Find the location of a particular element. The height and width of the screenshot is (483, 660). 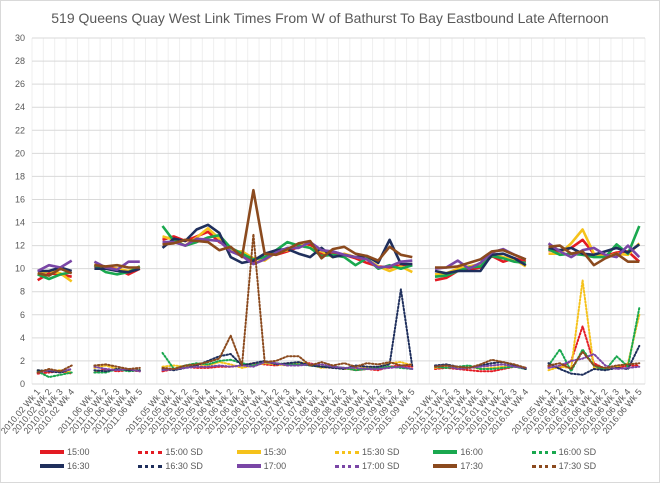

y-tick-label: 18 is located at coordinates (20, 176).